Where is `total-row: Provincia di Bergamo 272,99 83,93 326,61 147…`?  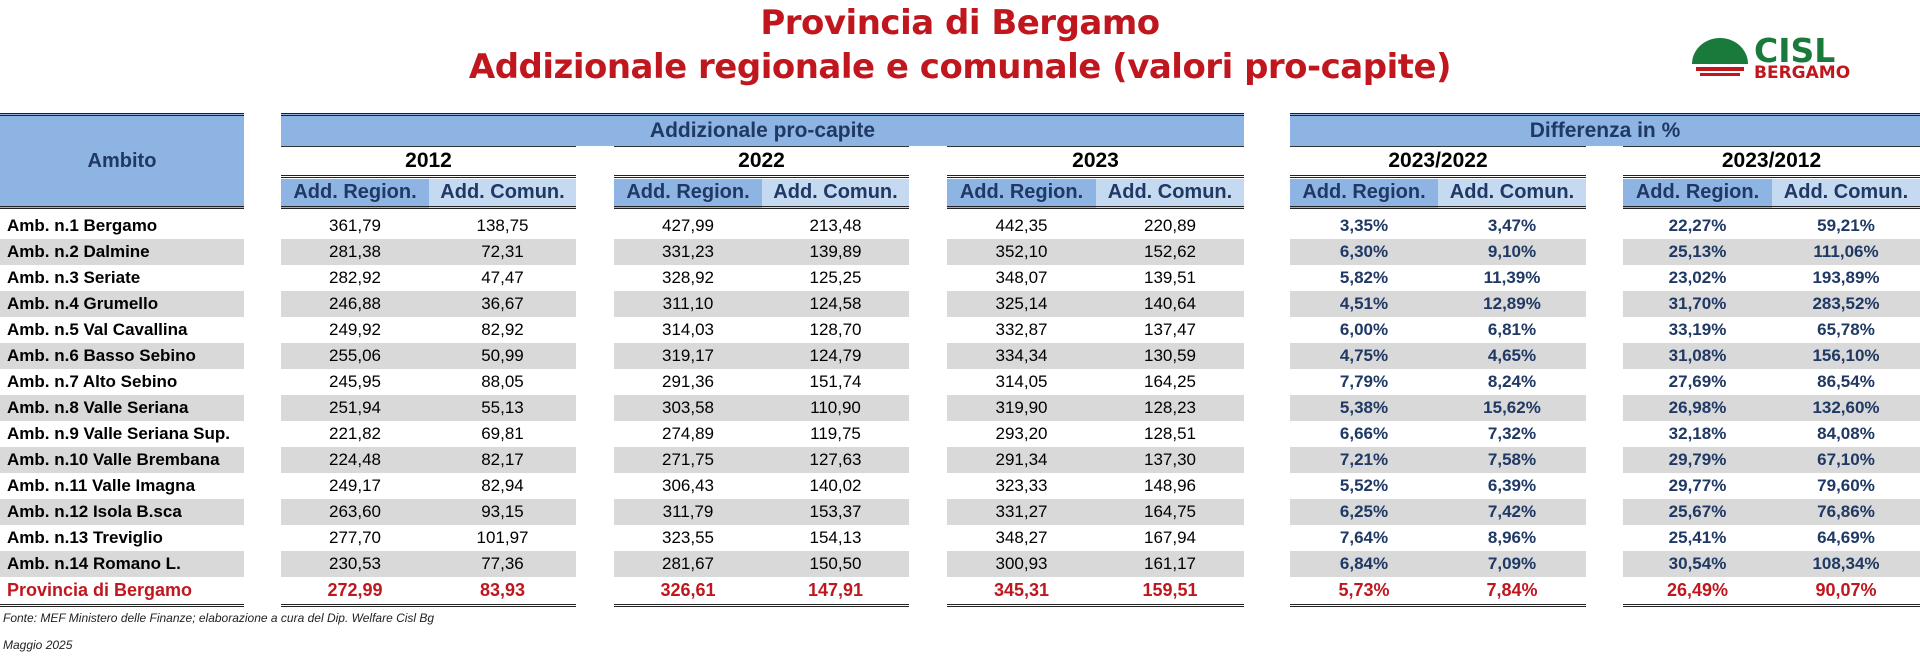
total-row: Provincia di Bergamo 272,99 83,93 326,61 147… is located at coordinates (960, 590).